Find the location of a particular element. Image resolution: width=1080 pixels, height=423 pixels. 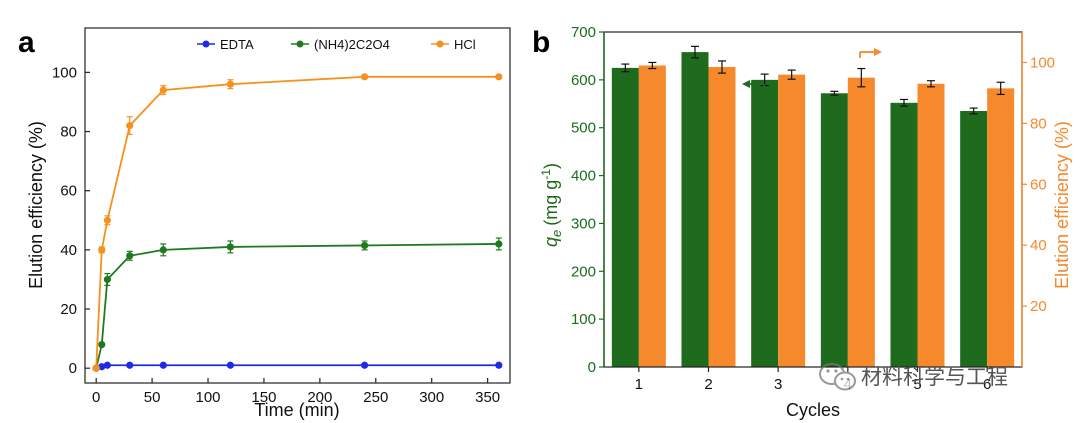

x-tick-label: 6 is located at coordinates (987, 384).